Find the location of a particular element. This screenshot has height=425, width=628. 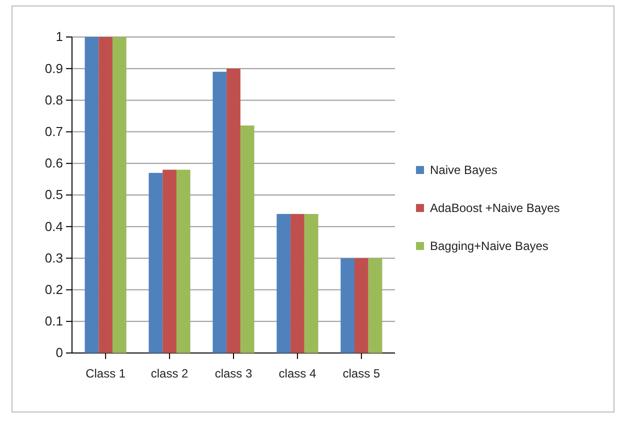

y-tick-label: 0.4 is located at coordinates (53, 226).